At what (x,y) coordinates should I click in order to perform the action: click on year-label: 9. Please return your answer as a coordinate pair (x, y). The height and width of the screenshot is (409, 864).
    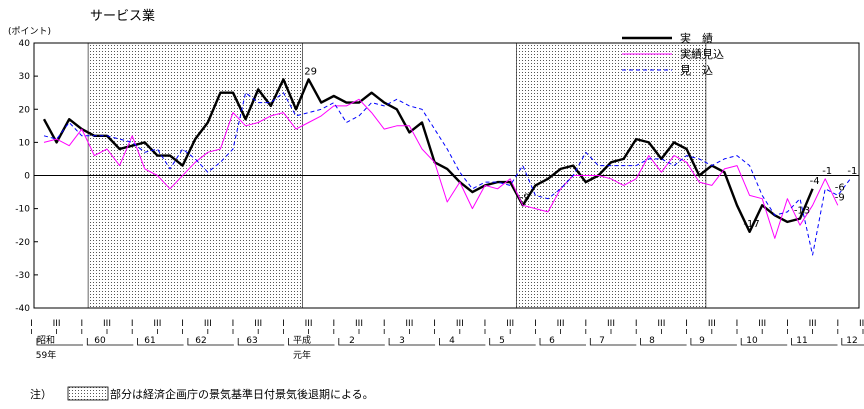
    Looking at the image, I should click on (702, 341).